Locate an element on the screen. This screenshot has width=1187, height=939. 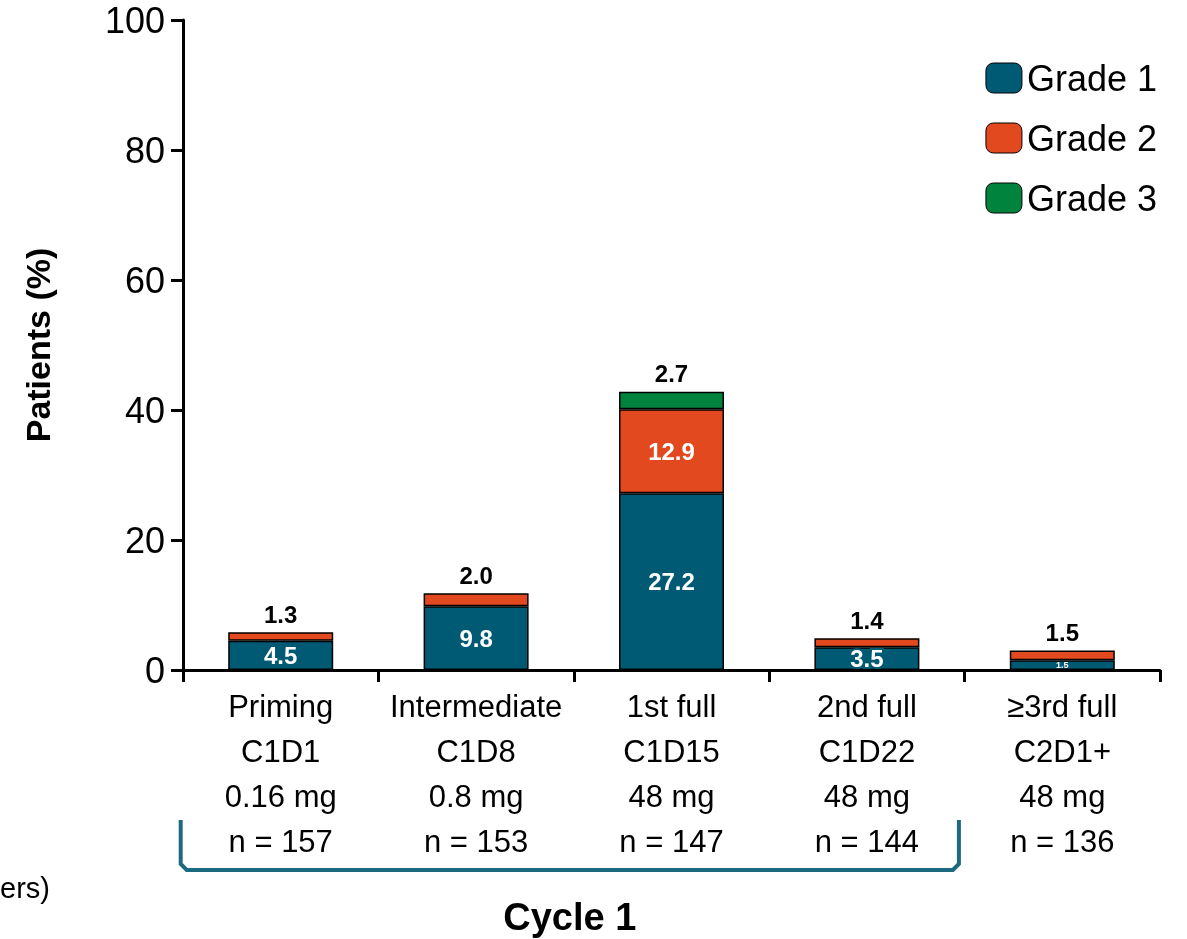
y-tick-label: 80 is located at coordinates (144, 150).